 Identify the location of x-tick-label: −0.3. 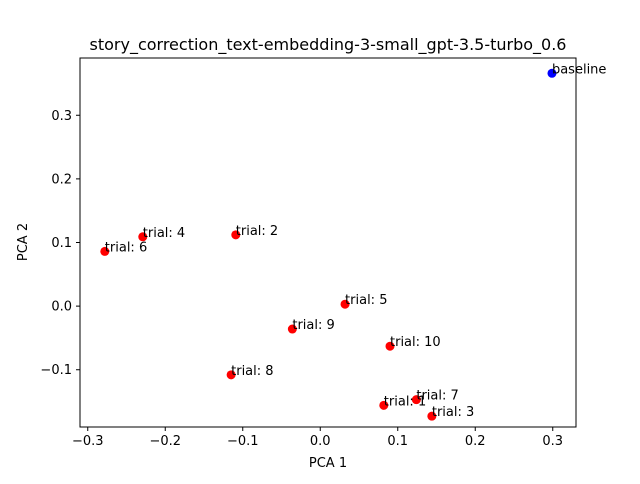
(88, 441).